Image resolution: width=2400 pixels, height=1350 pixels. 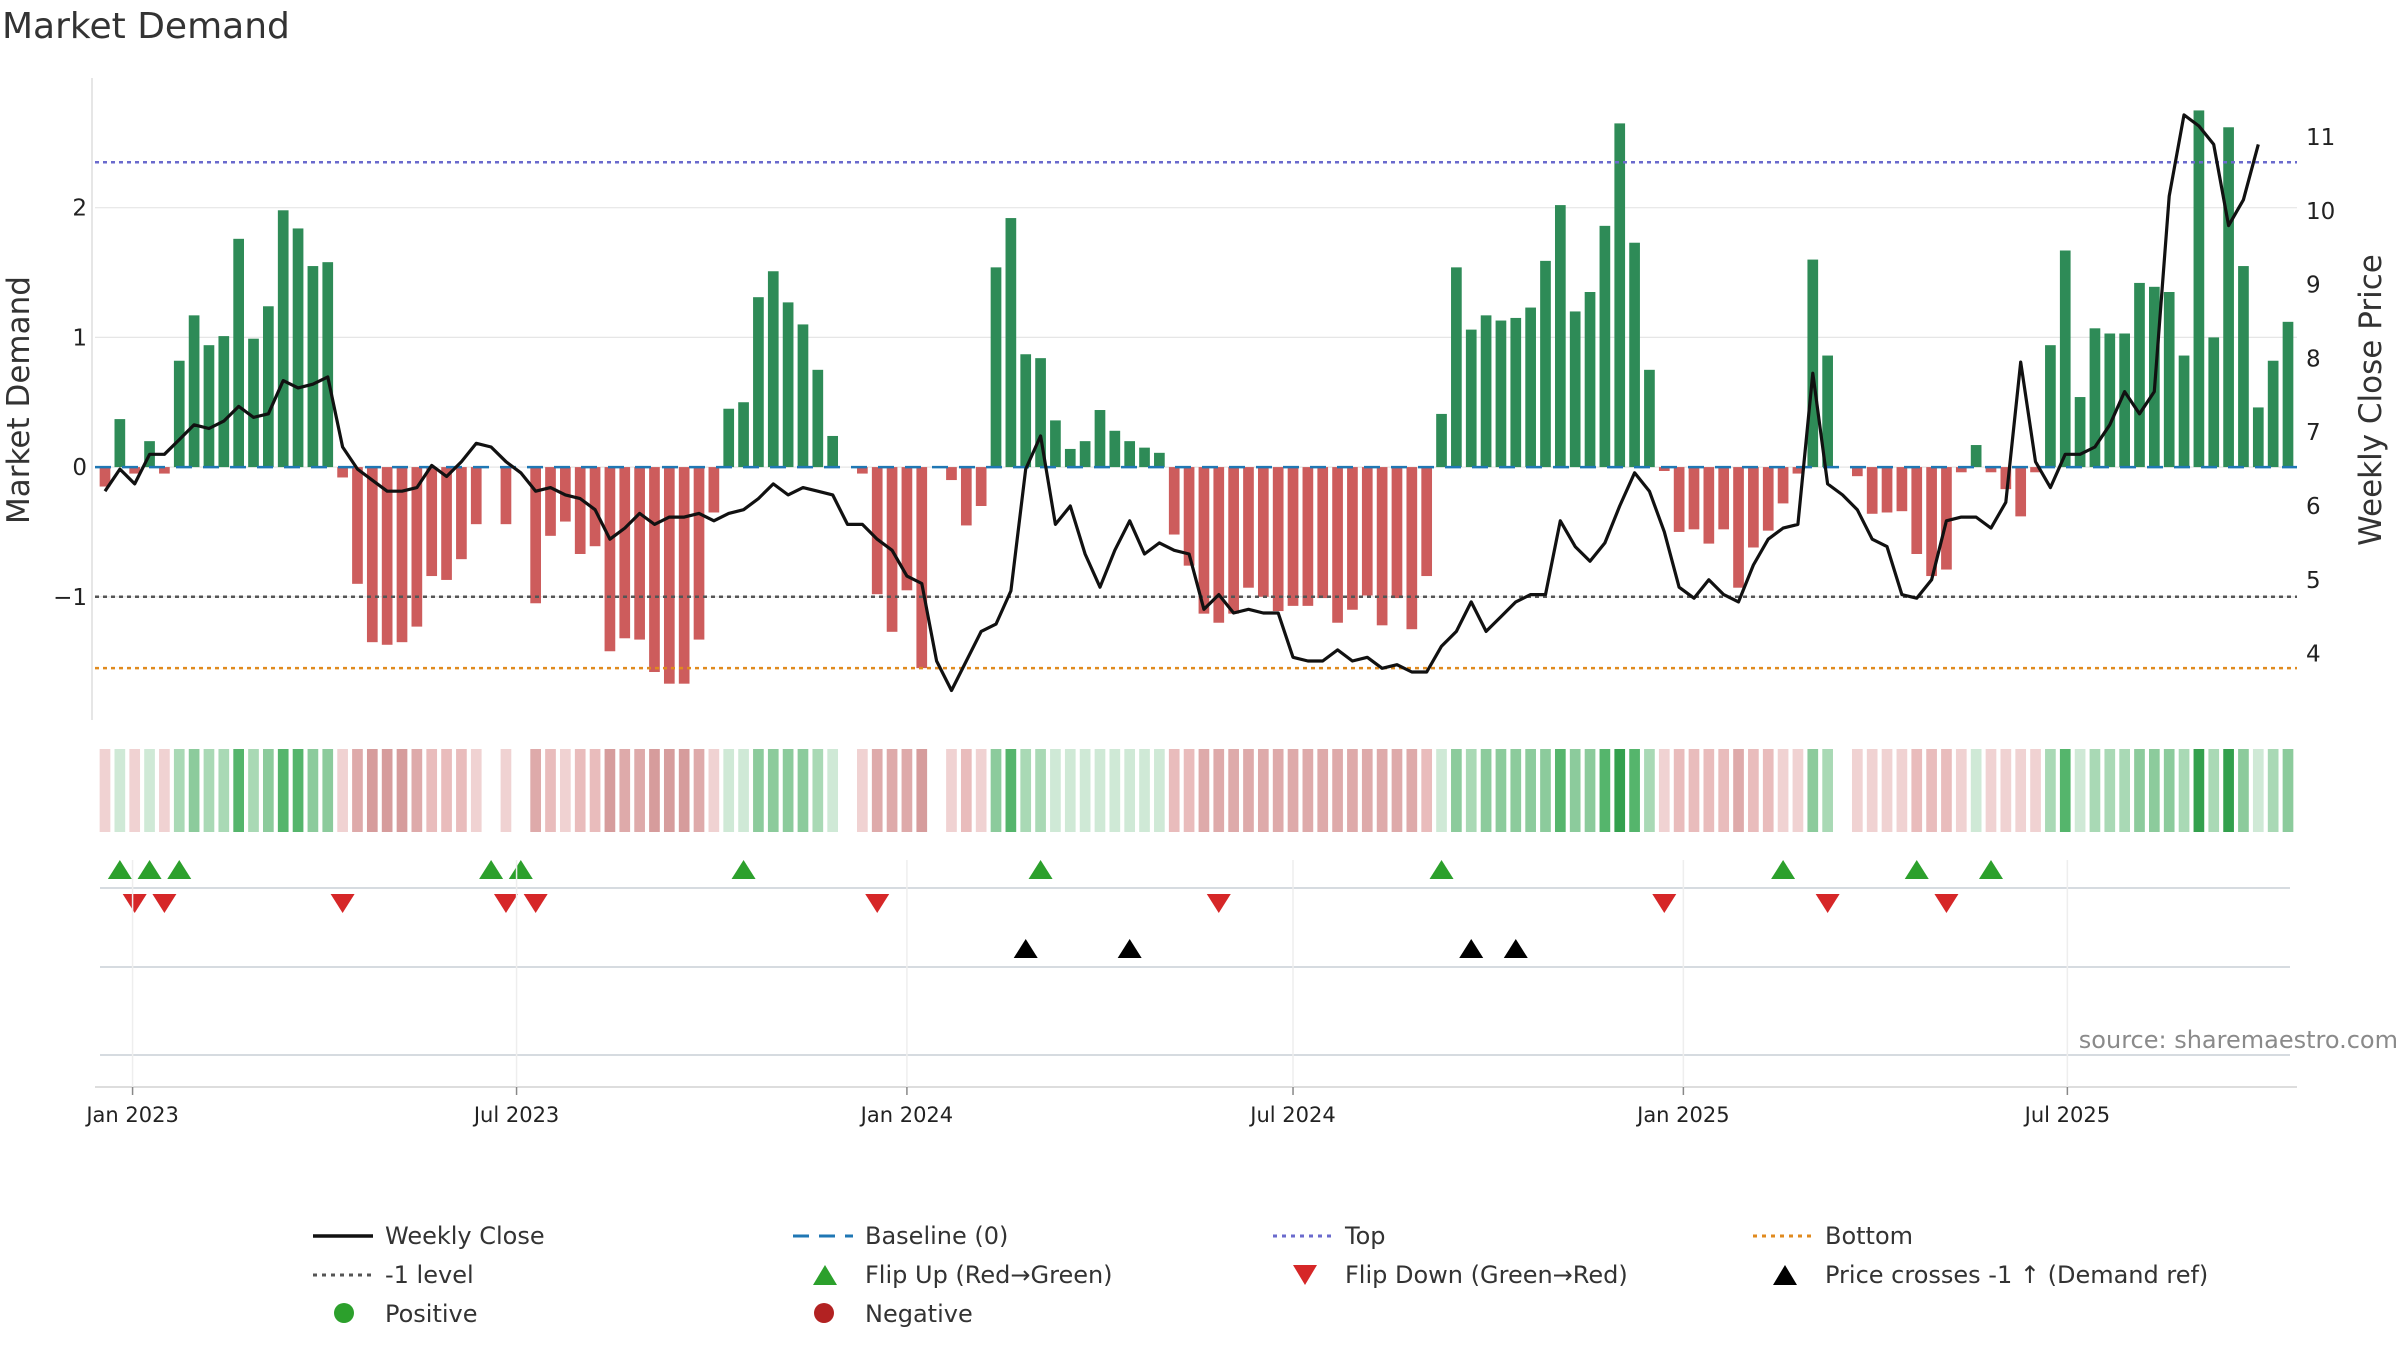 What do you see at coordinates (2313, 286) in the screenshot?
I see `y2-tick-label: 9` at bounding box center [2313, 286].